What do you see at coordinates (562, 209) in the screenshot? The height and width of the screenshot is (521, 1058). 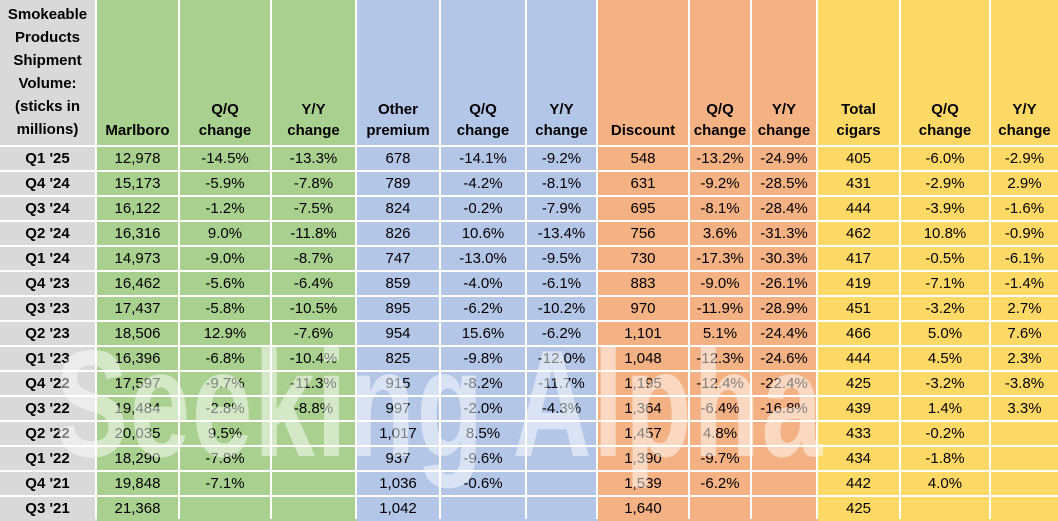 I see `table-cell: -7.9%` at bounding box center [562, 209].